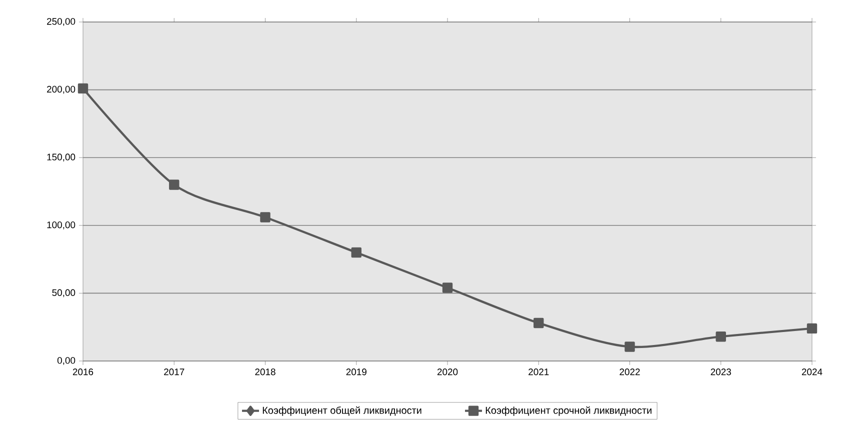 This screenshot has width=841, height=433. What do you see at coordinates (538, 372) in the screenshot?
I see `x-tick-label: 2021` at bounding box center [538, 372].